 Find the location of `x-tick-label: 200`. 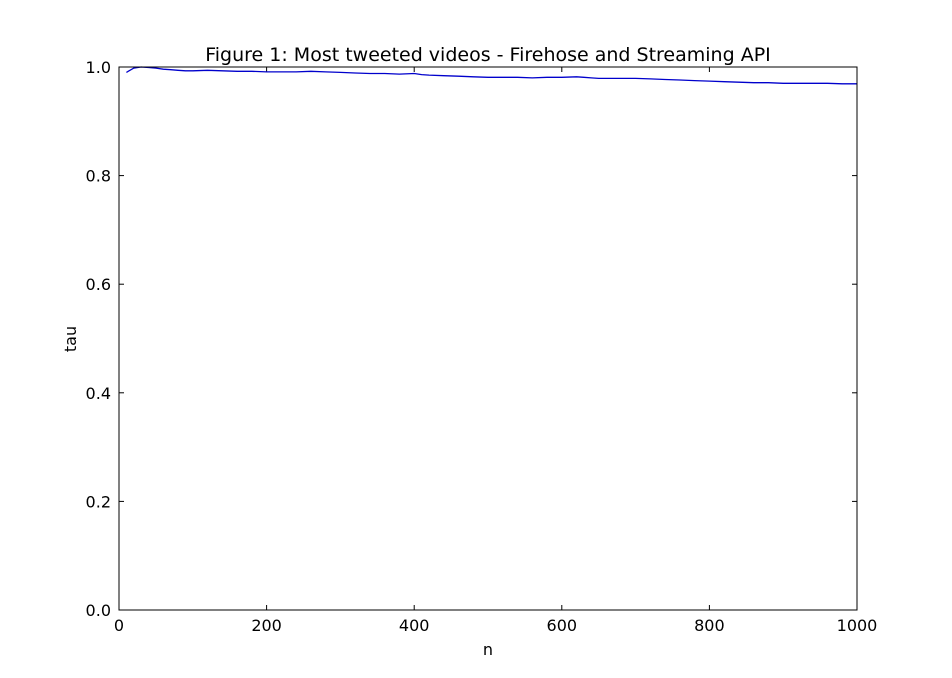

x-tick-label: 200 is located at coordinates (266, 625).